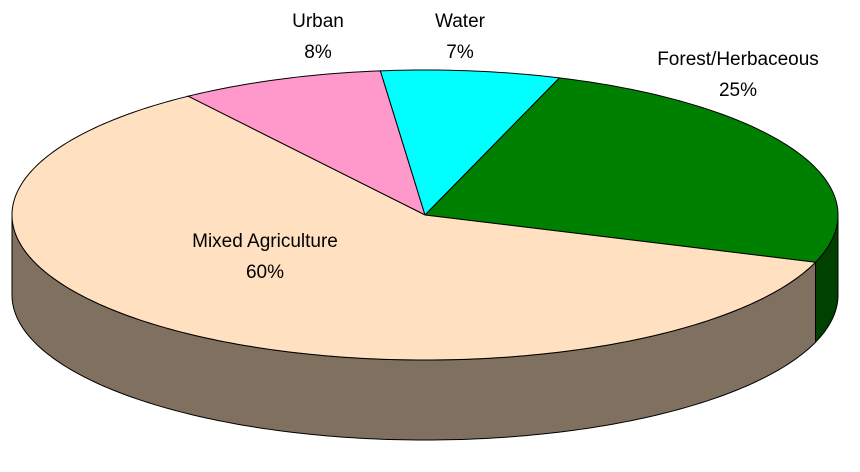 The image size is (860, 472). I want to click on slice-value-label: 25%, so click(738, 90).